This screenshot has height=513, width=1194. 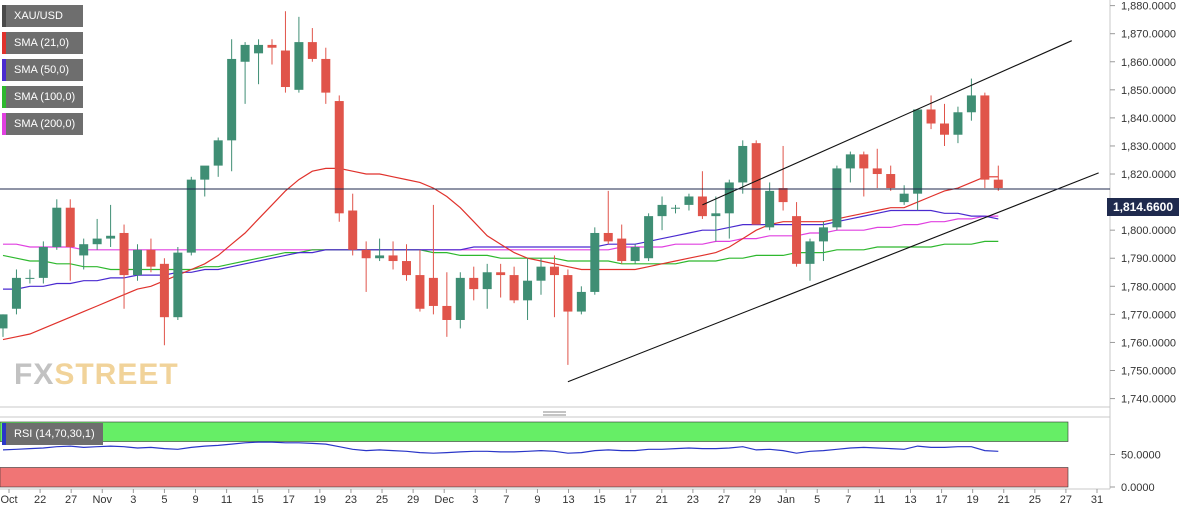 I want to click on legend-item-rsi: RSI (14,70,30,1), so click(x=52, y=434).